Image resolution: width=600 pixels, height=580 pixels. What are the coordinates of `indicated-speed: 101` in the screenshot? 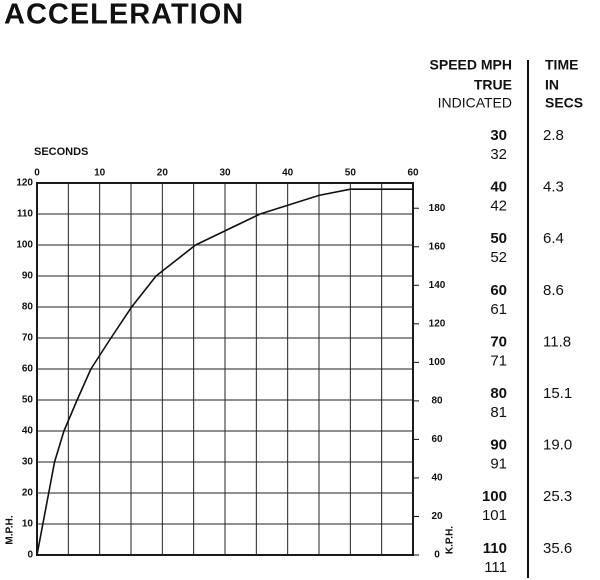 It's located at (494, 515).